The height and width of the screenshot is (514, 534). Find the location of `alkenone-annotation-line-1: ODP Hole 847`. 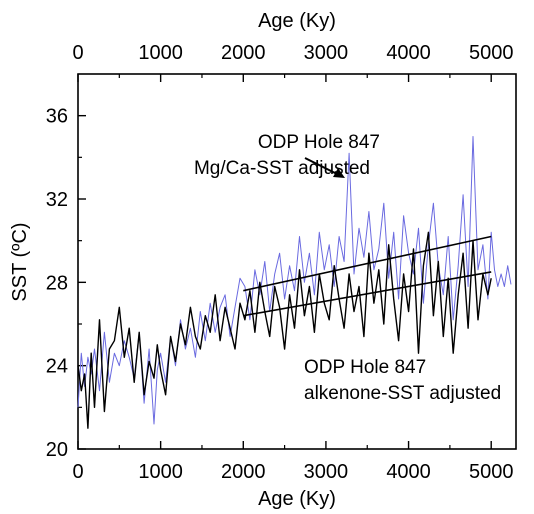

alkenone-annotation-line-1: ODP Hole 847 is located at coordinates (365, 367).